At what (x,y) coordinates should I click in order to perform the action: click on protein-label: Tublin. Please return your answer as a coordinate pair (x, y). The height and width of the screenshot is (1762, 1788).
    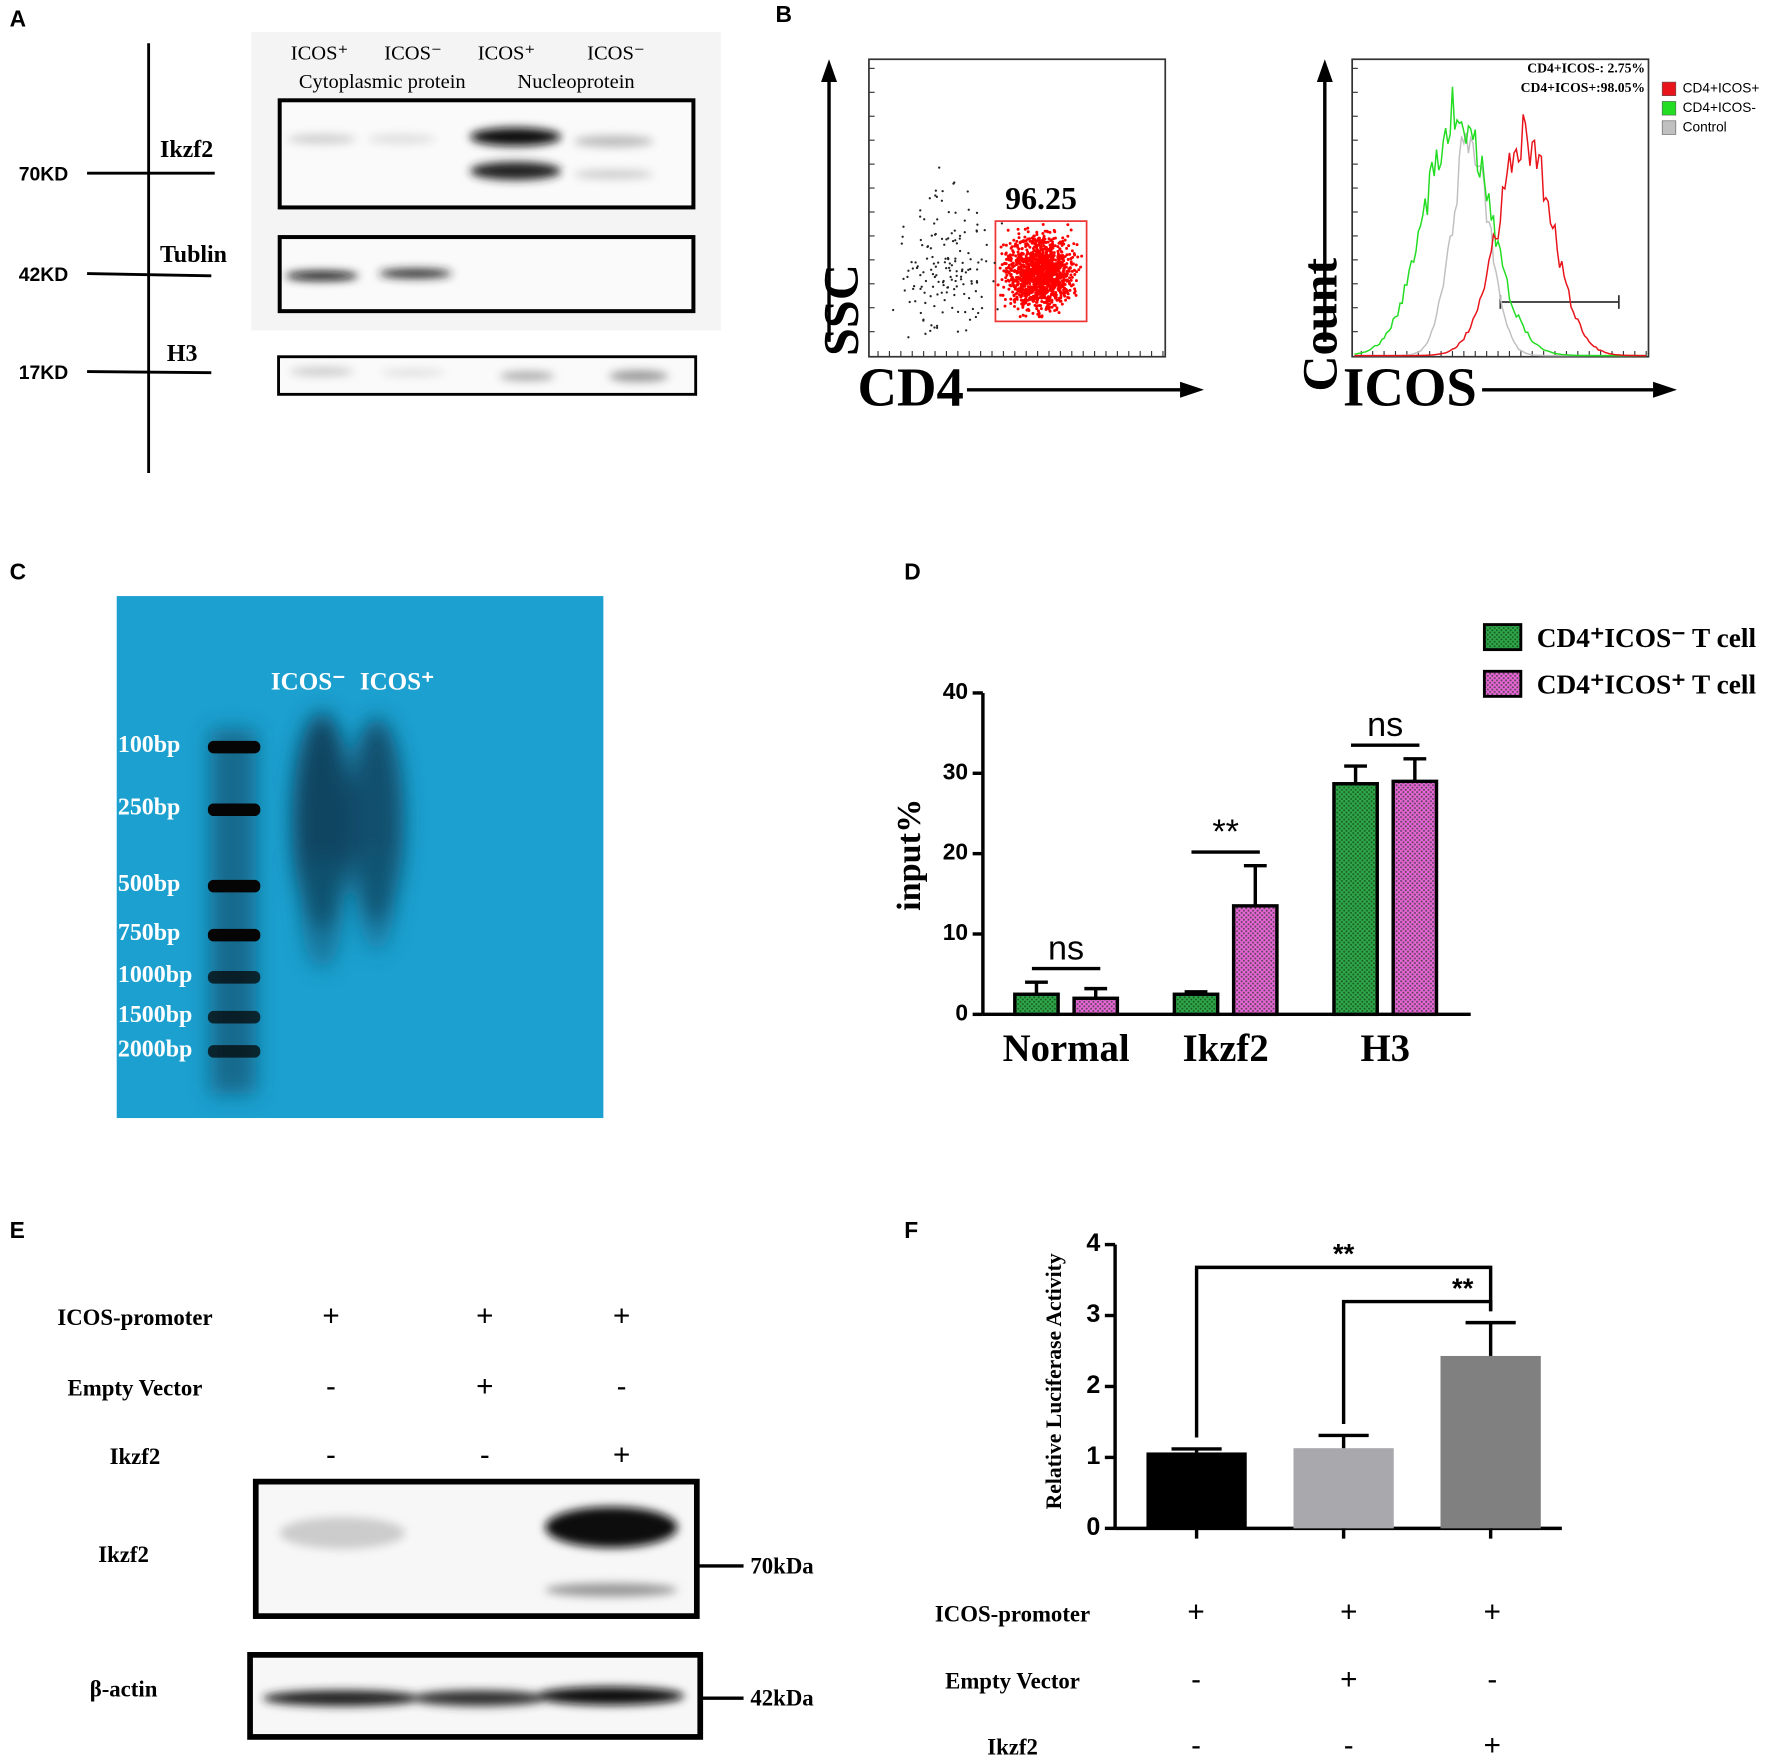
    Looking at the image, I should click on (193, 255).